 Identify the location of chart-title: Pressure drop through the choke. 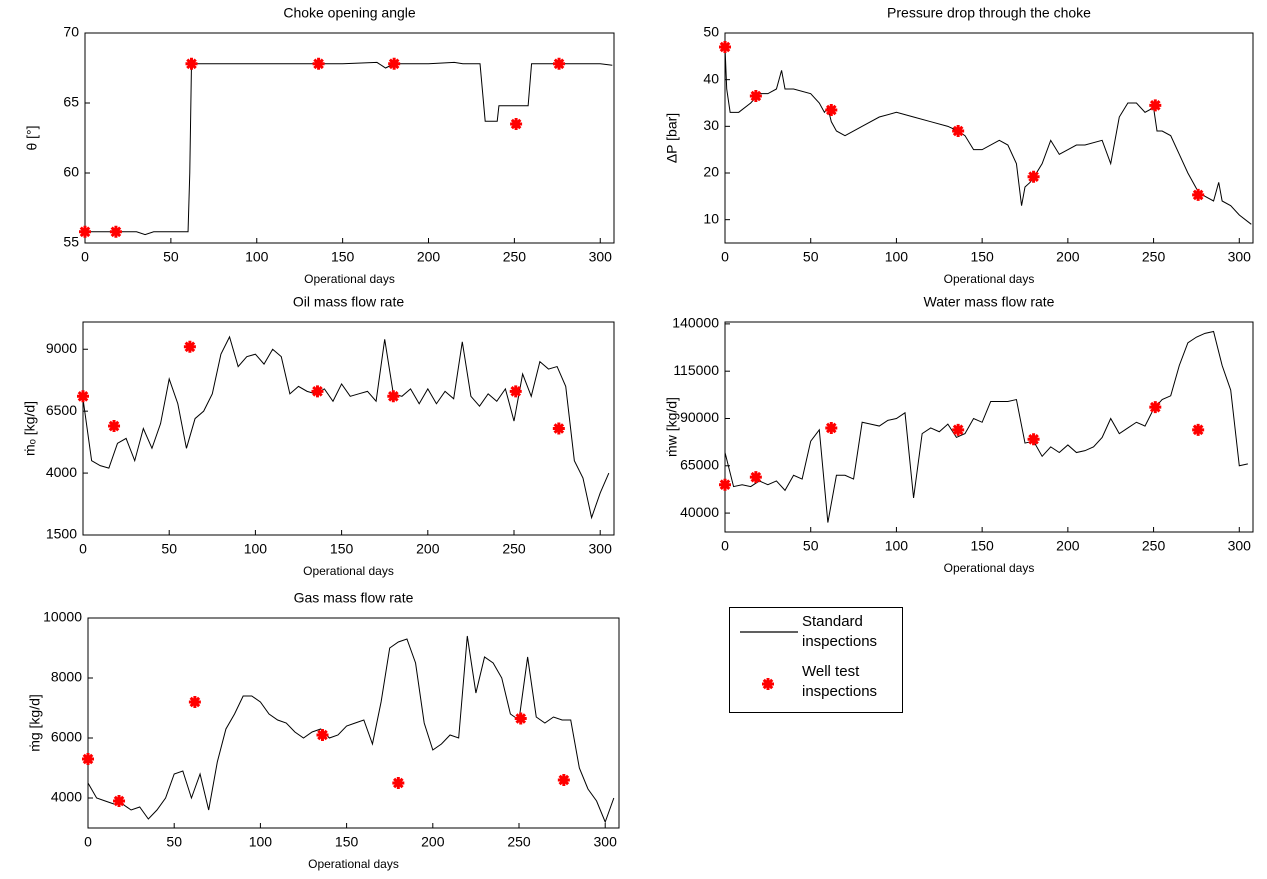
(989, 13).